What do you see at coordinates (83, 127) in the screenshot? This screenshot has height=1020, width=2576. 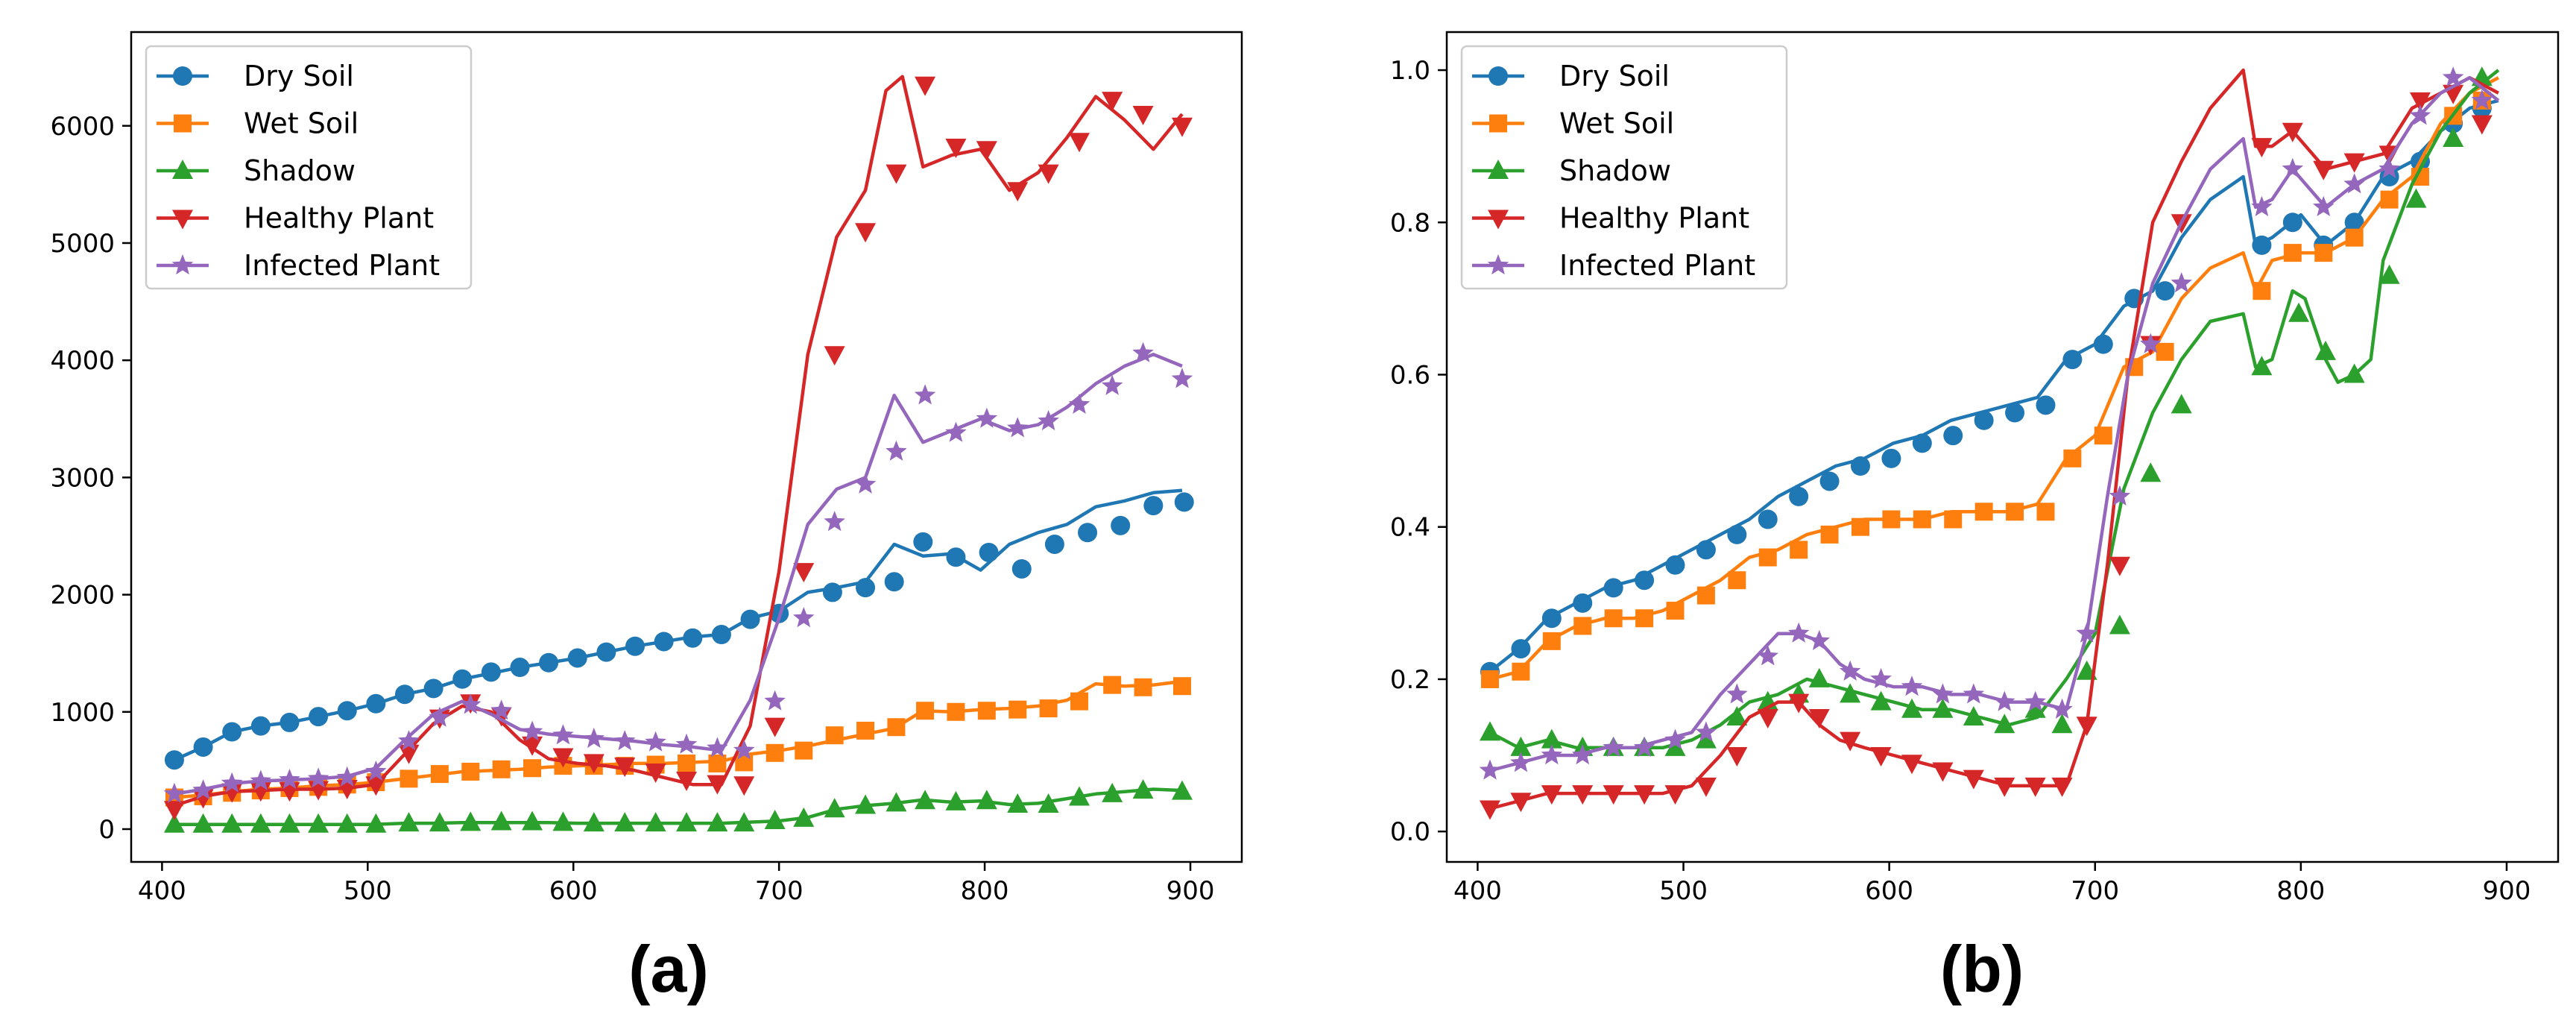 I see `y-tick-label: 6000` at bounding box center [83, 127].